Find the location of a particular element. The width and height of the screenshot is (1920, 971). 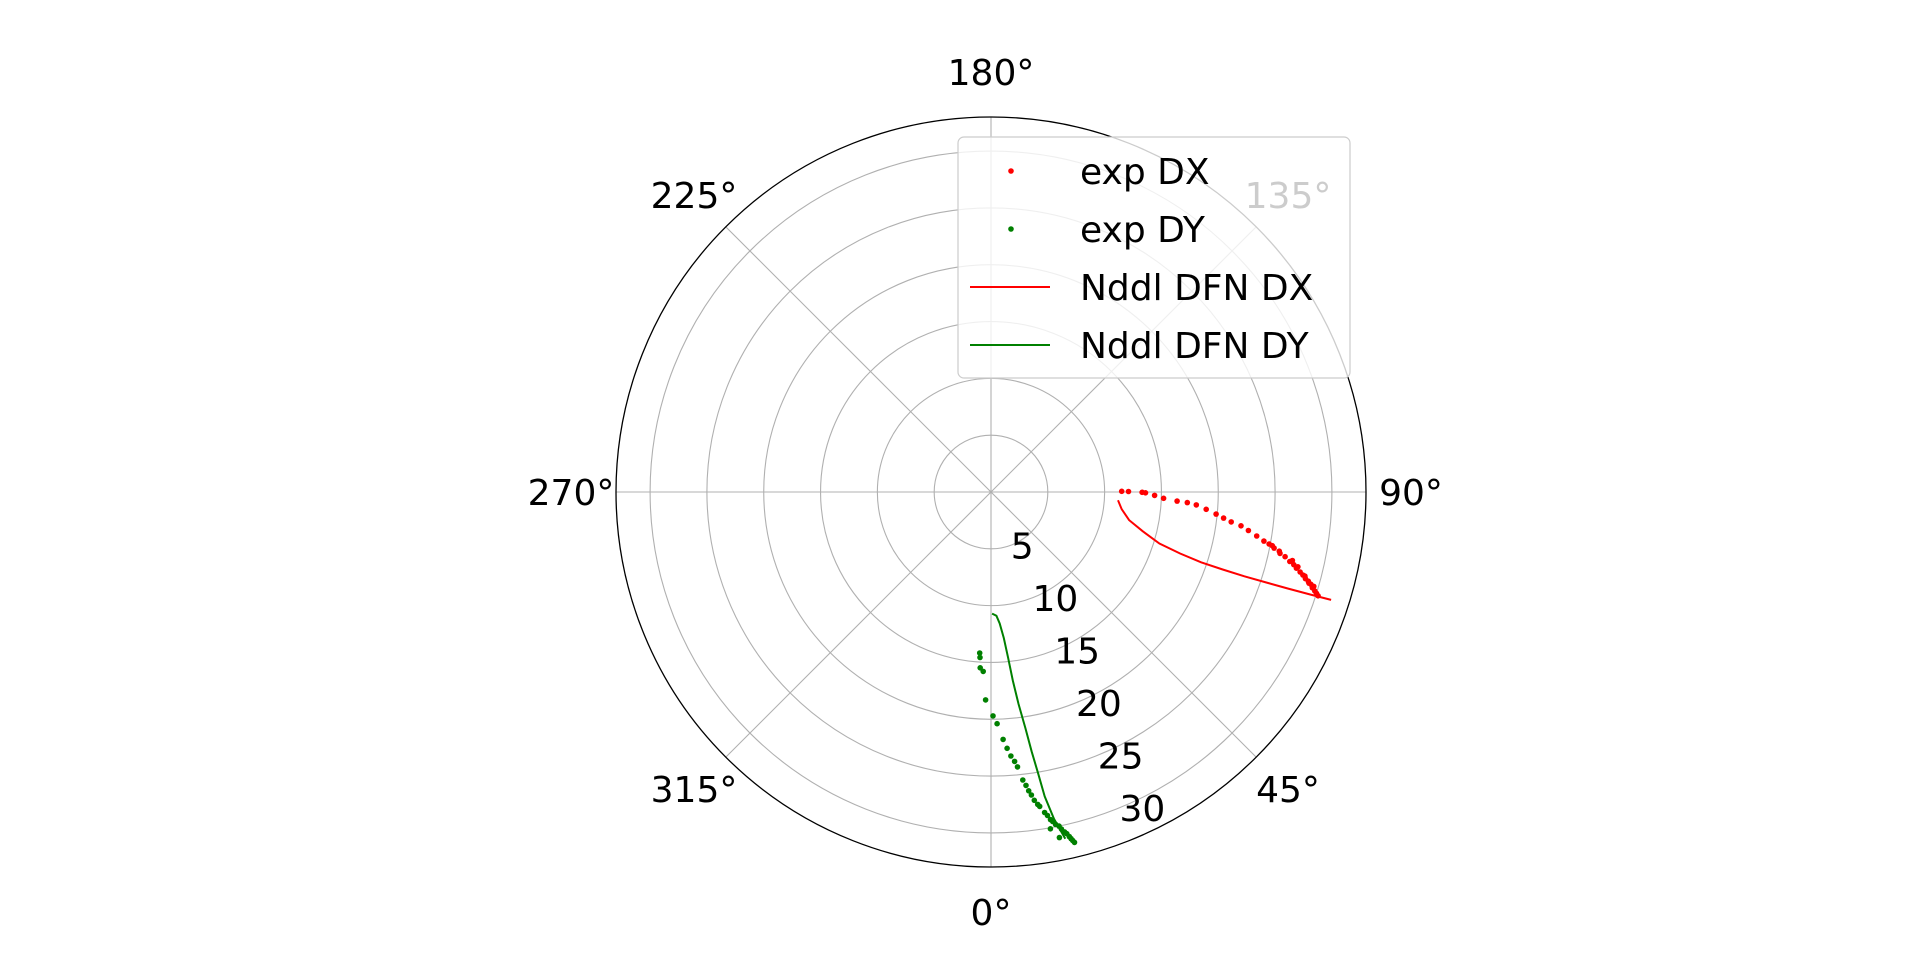

legend-box is located at coordinates (1154, 257).